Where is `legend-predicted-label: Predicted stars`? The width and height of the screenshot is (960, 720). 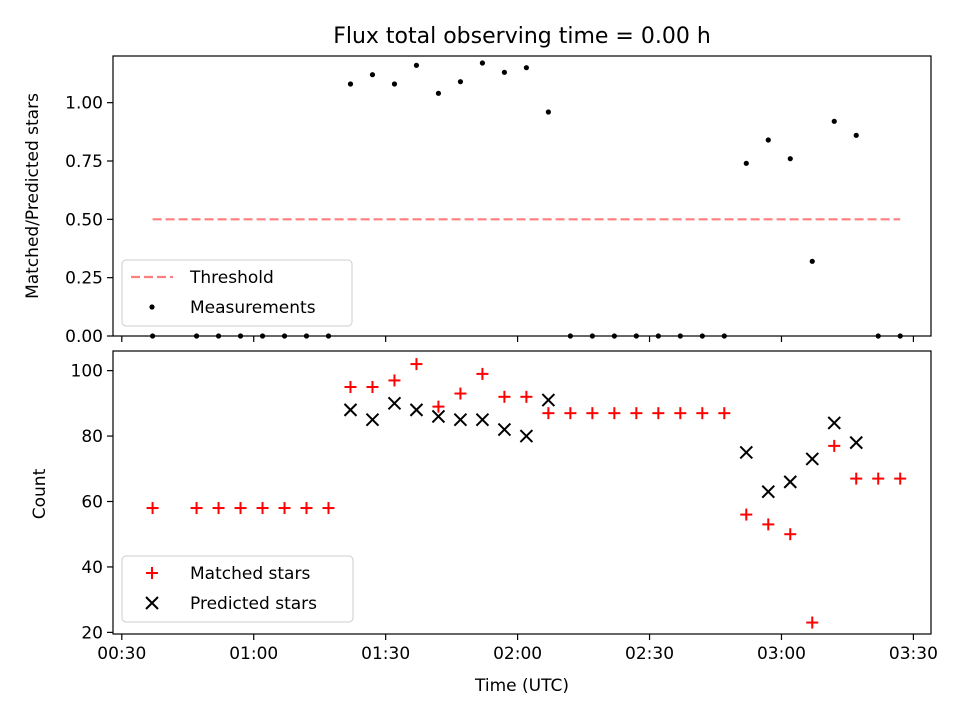 legend-predicted-label: Predicted stars is located at coordinates (253, 604).